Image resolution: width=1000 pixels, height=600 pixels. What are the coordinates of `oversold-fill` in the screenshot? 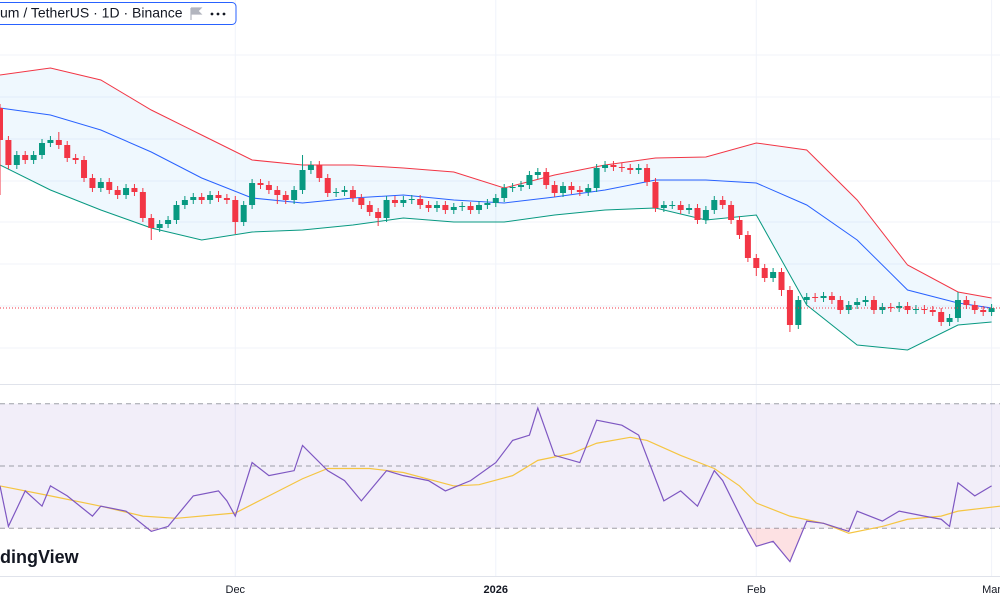 It's located at (496, 545).